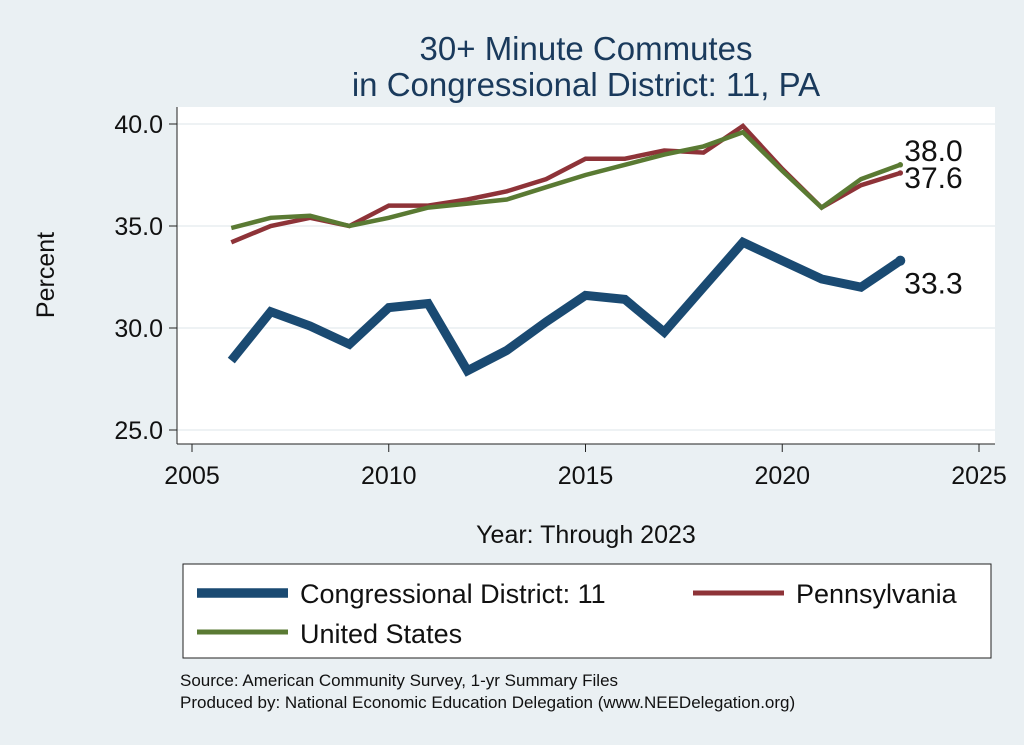  Describe the element at coordinates (138, 329) in the screenshot. I see `y-tick-label: 30.0` at that location.